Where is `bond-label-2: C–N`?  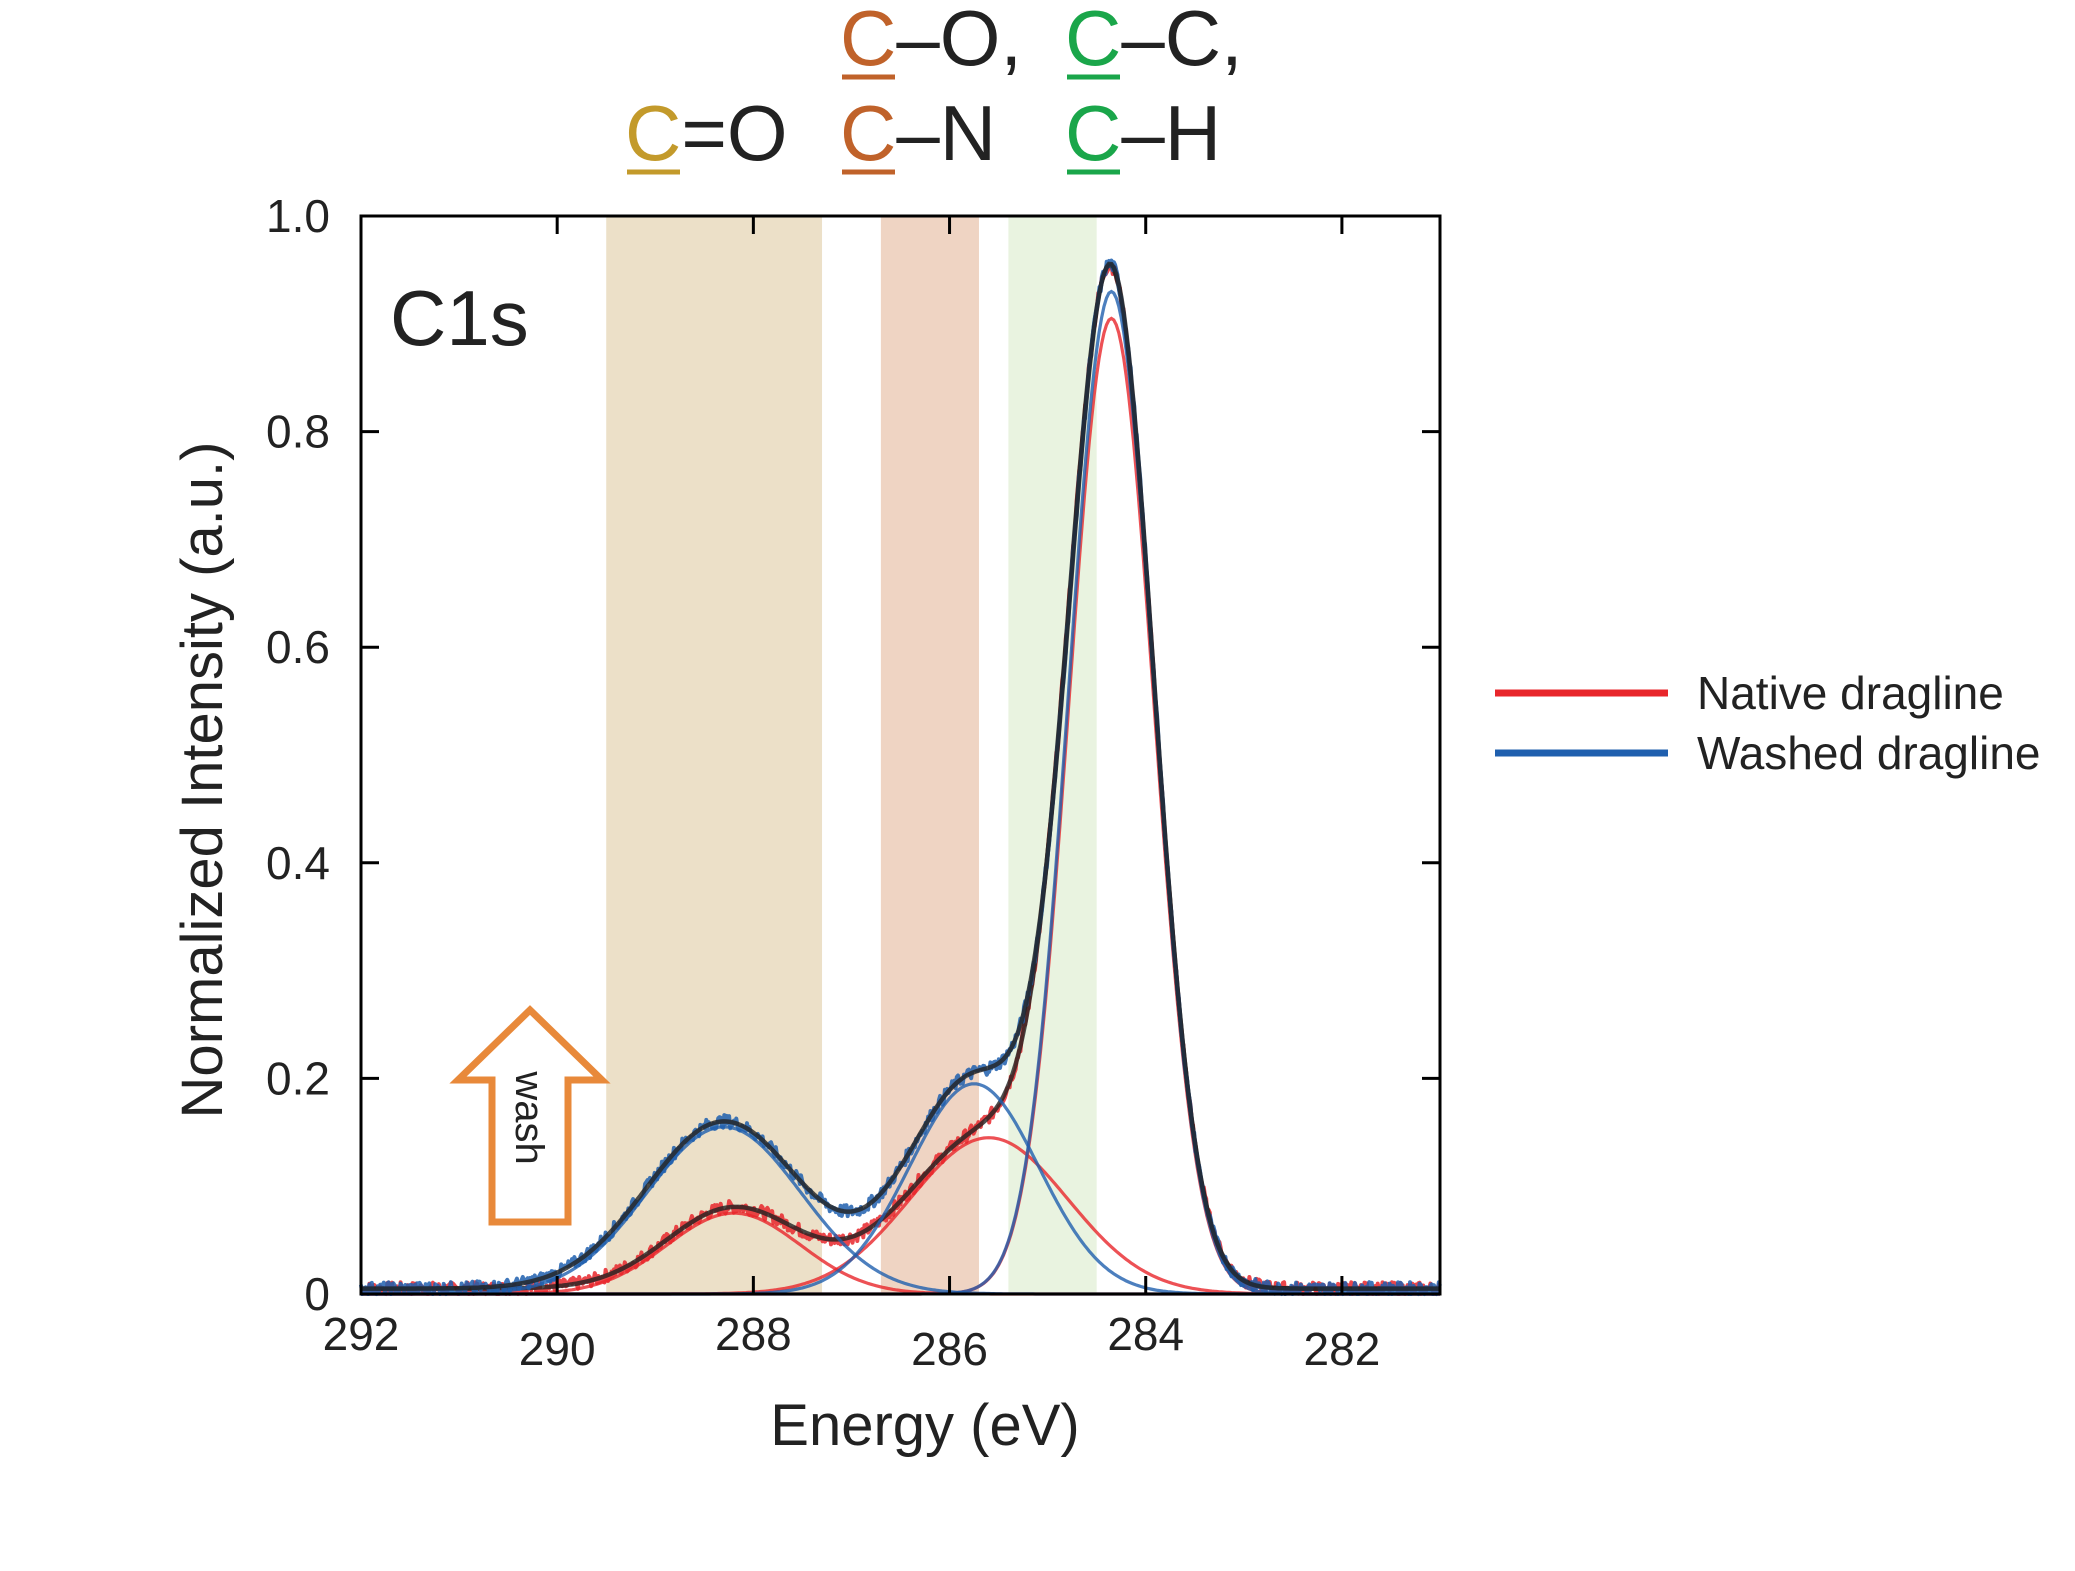 bond-label-2: C–N is located at coordinates (918, 133).